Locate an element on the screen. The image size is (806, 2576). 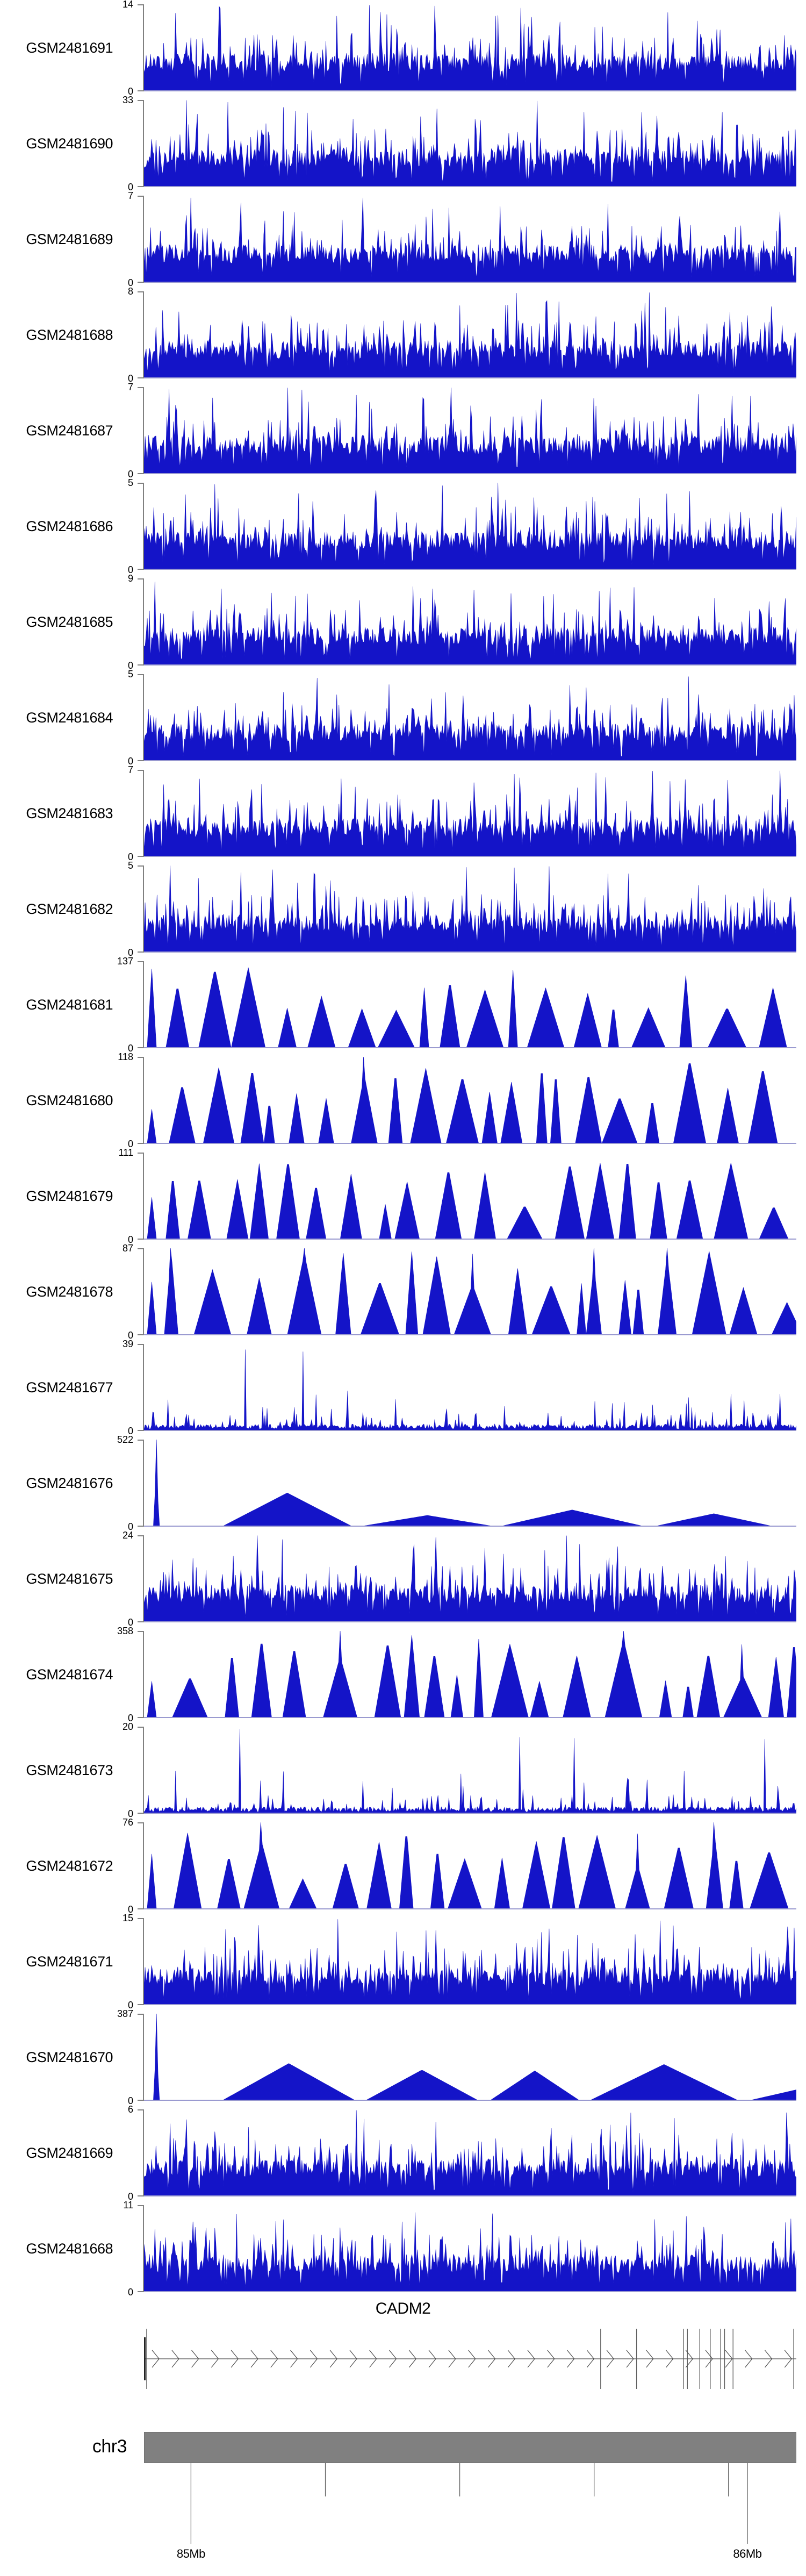
gene-model-region: CADM2 is located at coordinates (403, 2358).